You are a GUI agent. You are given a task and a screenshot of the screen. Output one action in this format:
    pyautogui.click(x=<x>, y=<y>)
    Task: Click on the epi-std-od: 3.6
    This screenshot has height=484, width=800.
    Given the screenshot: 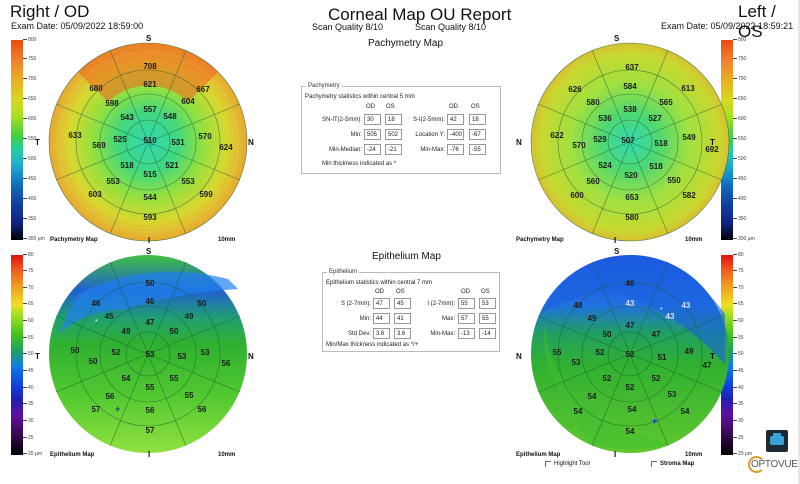 What is the action you would take?
    pyautogui.click(x=381, y=333)
    